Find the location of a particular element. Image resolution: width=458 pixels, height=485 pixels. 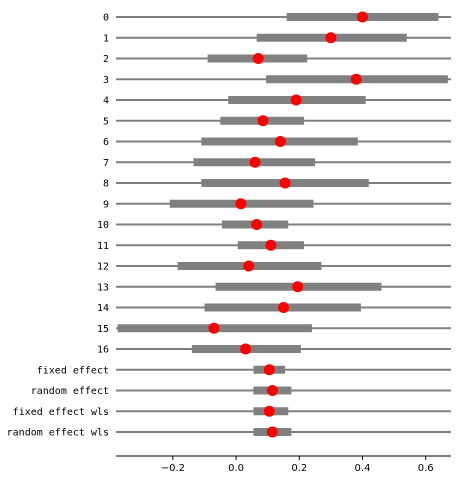

row-label: 12 is located at coordinates (103, 267).